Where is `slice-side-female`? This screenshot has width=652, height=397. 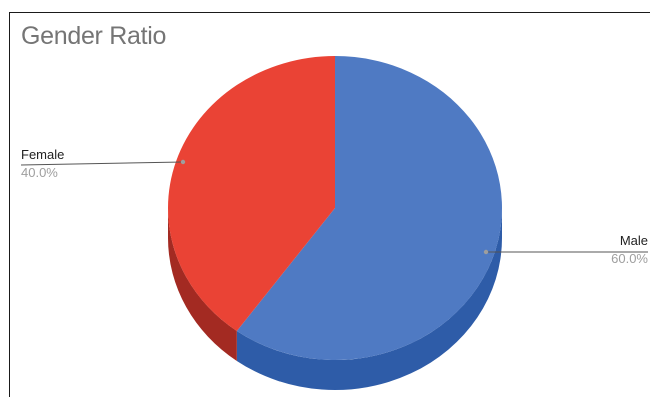
slice-side-female is located at coordinates (202, 284).